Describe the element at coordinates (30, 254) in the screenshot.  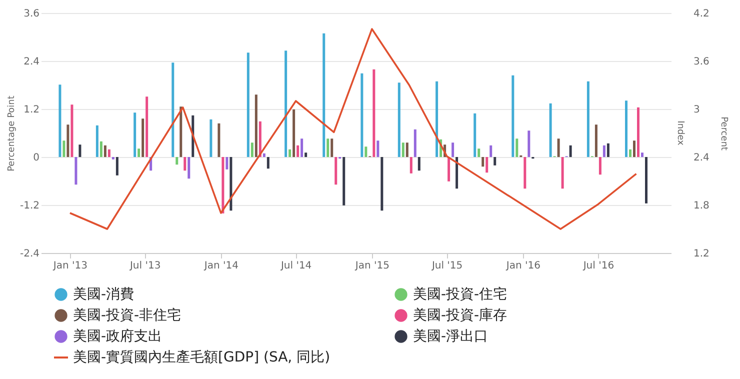
I see `y-tick-label: -2.4` at that location.